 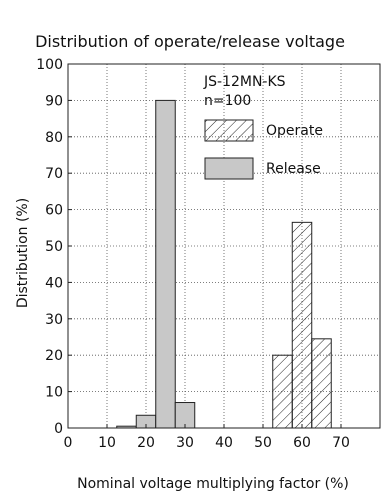 I want to click on y-tick-label: 10, so click(x=54, y=393).